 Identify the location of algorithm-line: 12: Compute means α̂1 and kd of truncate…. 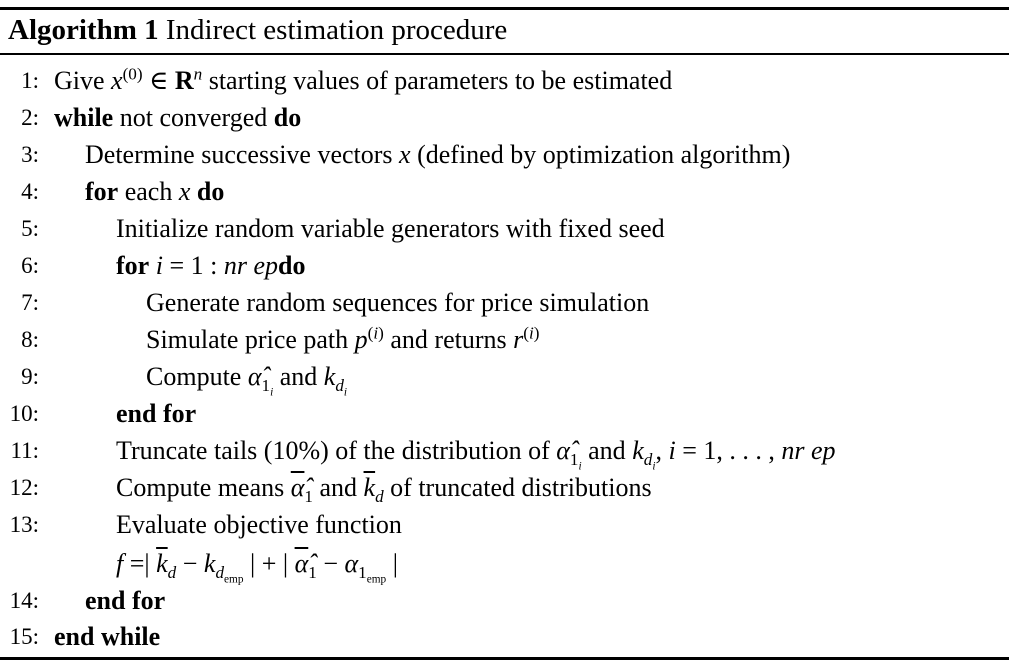
(504, 487).